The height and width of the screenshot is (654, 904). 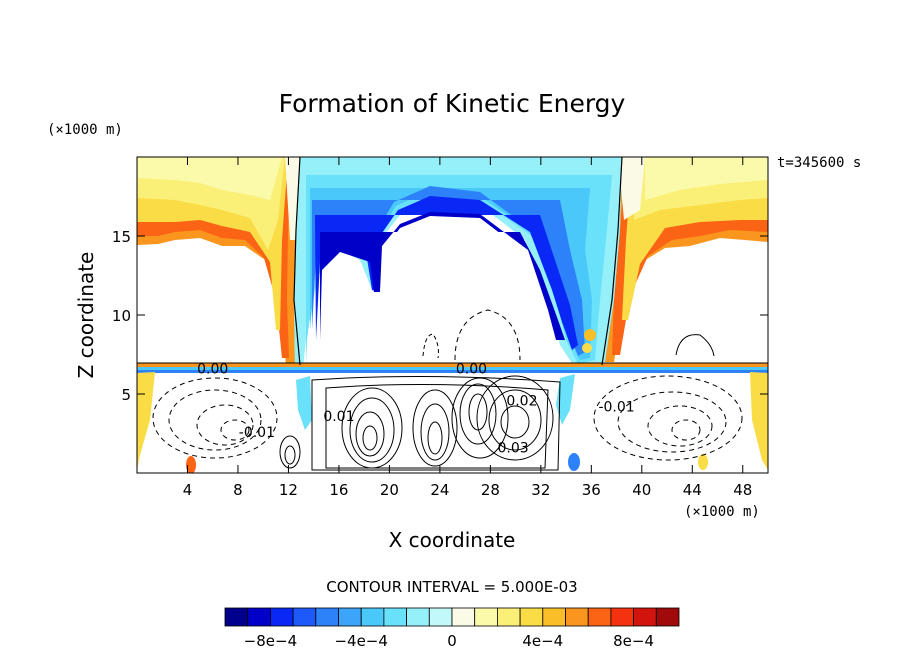 I want to click on contour-label: 0.03, so click(x=512, y=449).